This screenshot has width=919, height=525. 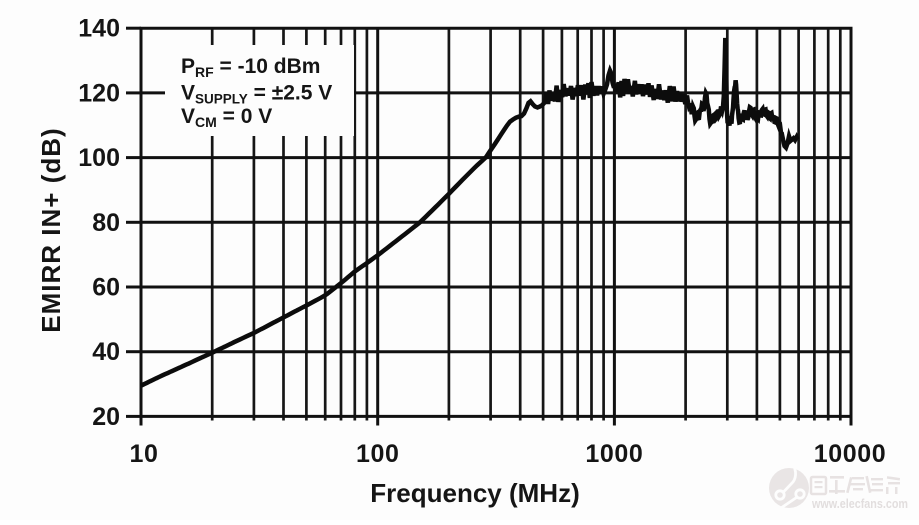 I want to click on svg-text: 80, so click(x=106, y=223).